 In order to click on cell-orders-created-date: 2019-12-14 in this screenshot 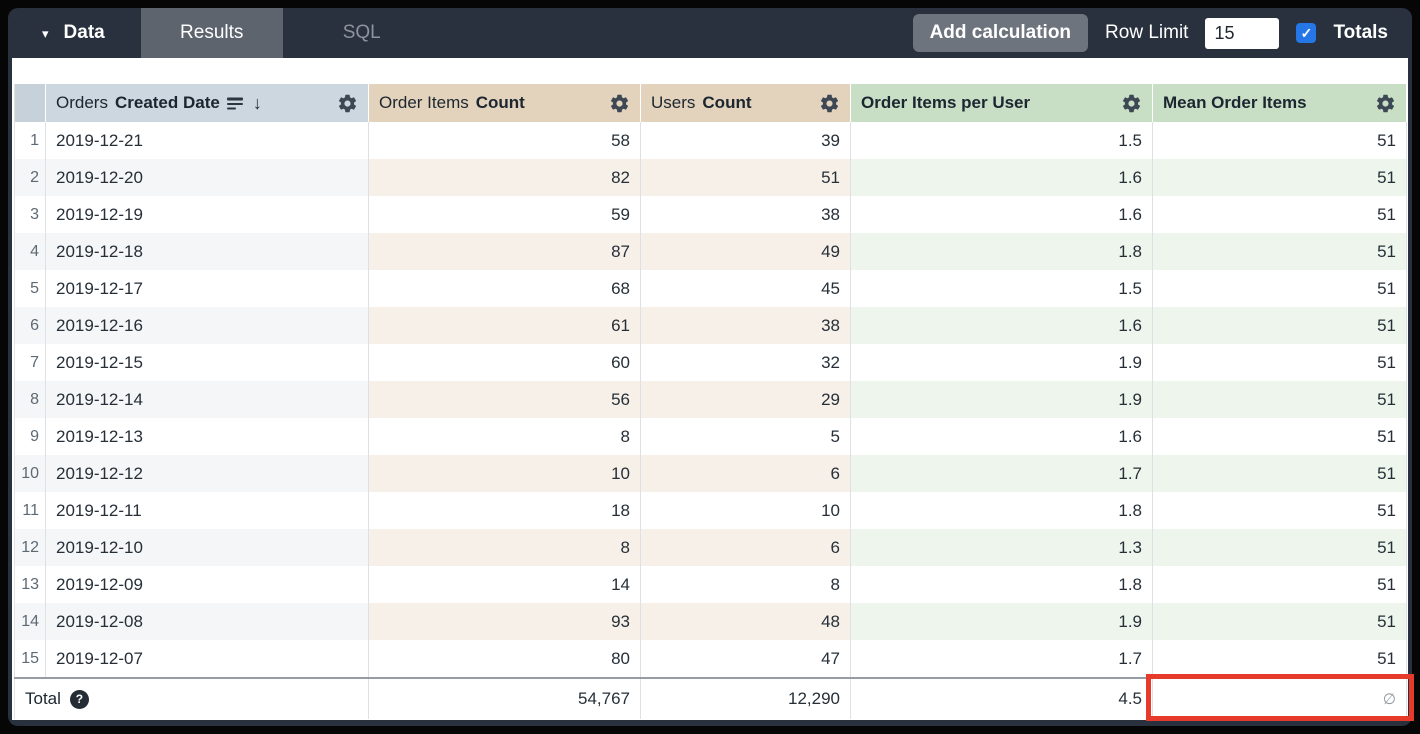, I will do `click(207, 399)`.